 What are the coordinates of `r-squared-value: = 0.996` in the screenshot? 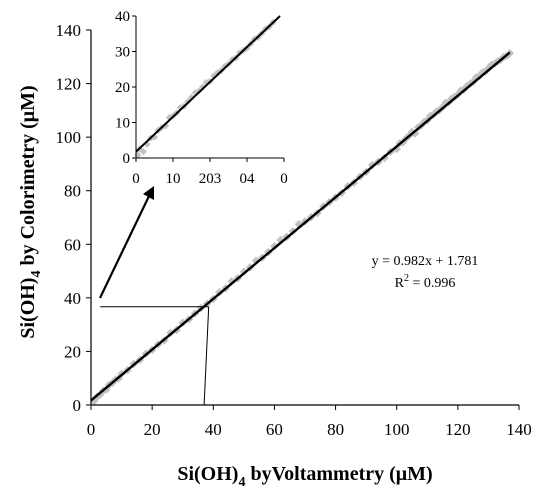 It's located at (432, 283).